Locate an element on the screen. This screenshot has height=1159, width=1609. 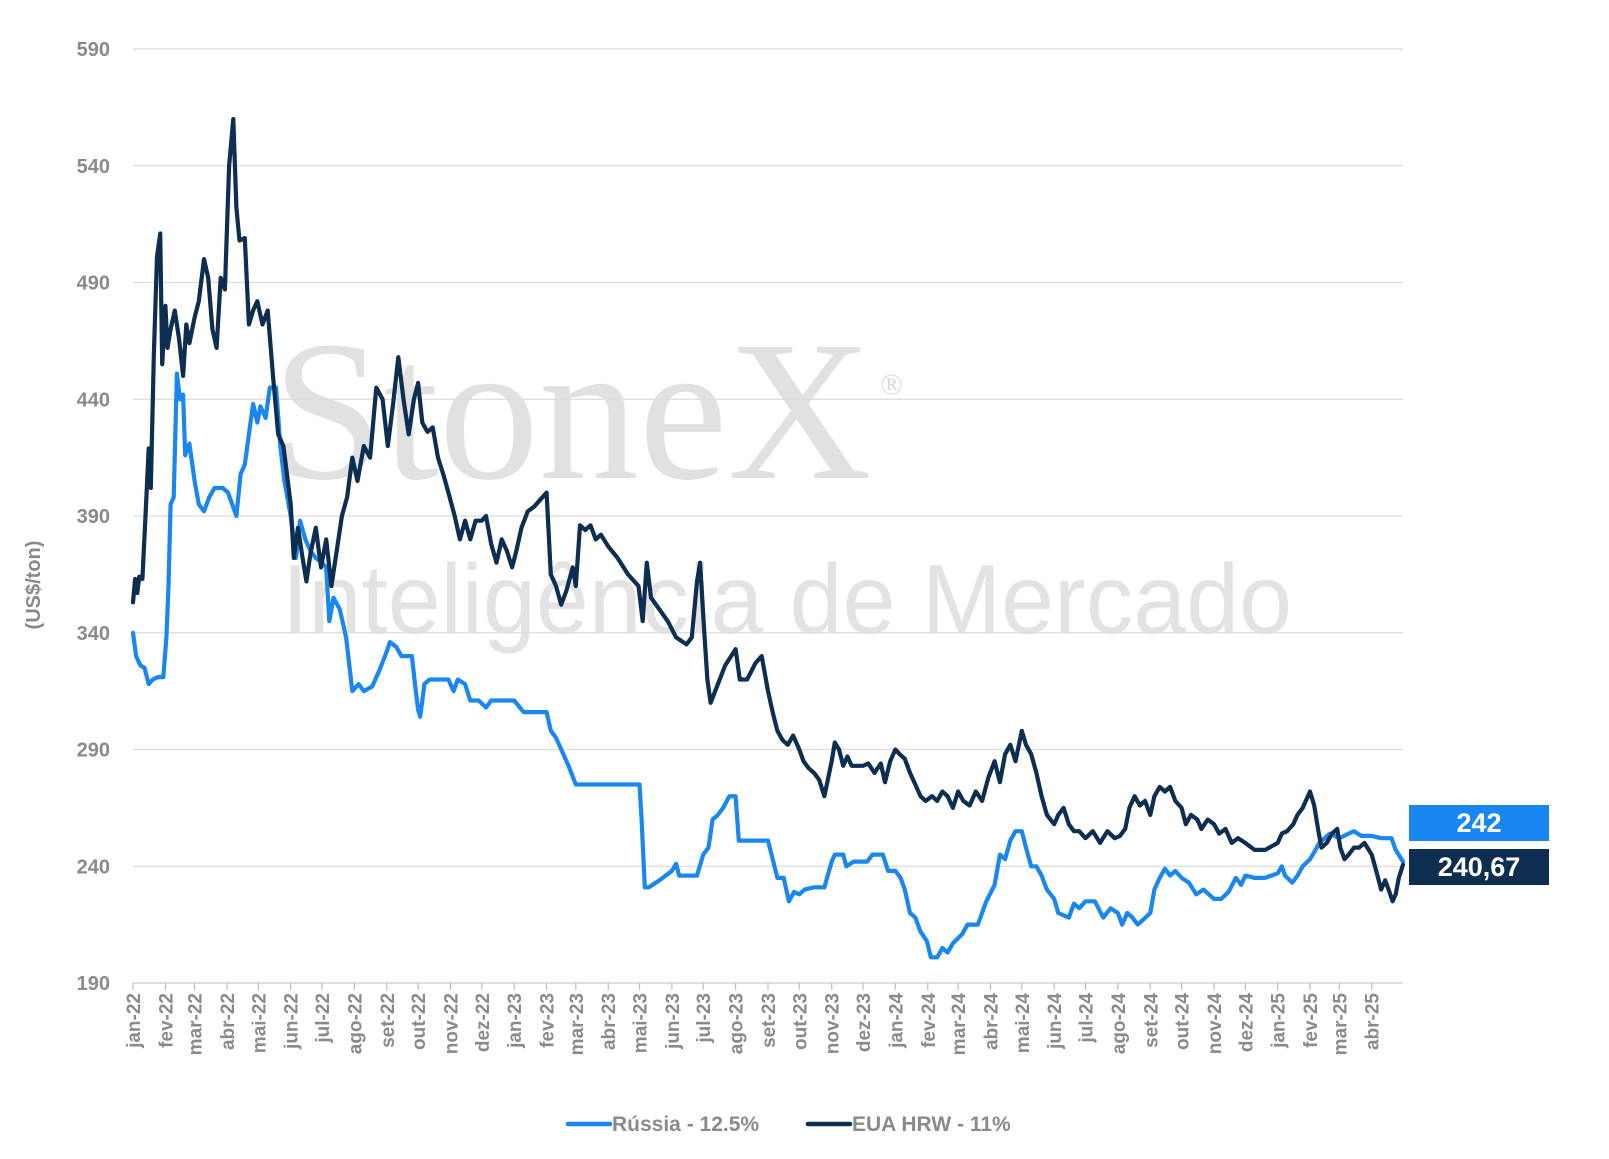
y-tick-label: 390 is located at coordinates (93, 517).